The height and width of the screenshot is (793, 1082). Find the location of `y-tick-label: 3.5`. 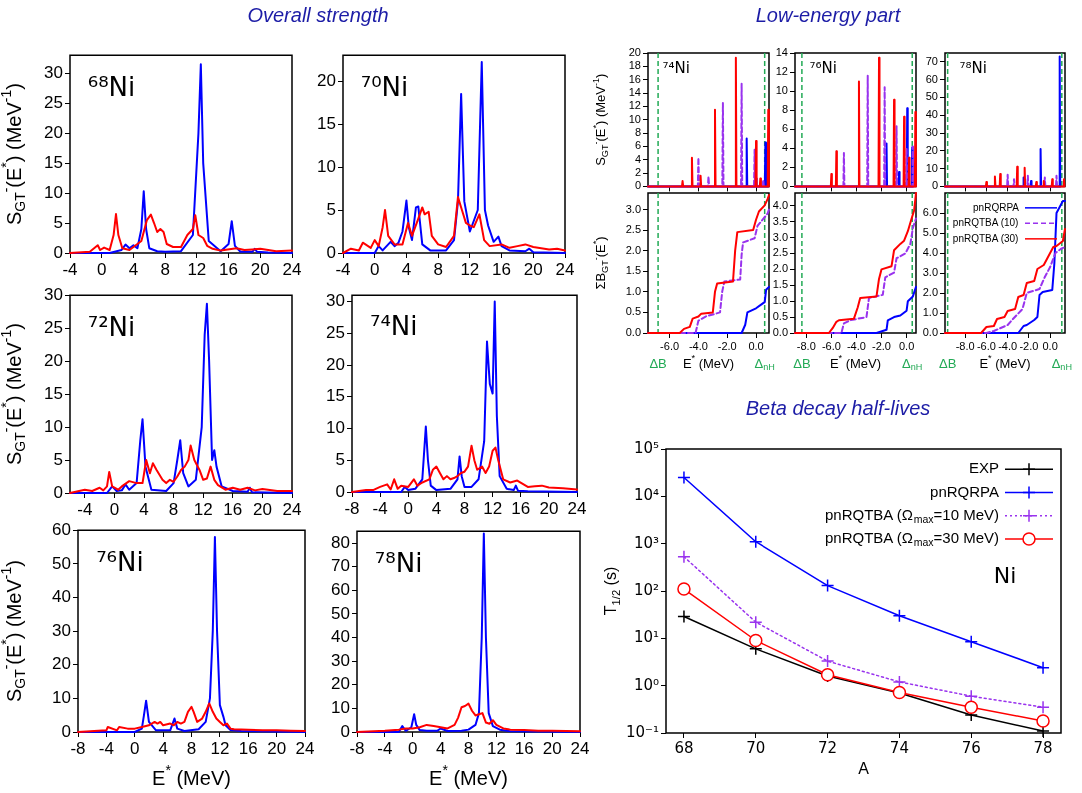

y-tick-label: 3.5 is located at coordinates (780, 220).